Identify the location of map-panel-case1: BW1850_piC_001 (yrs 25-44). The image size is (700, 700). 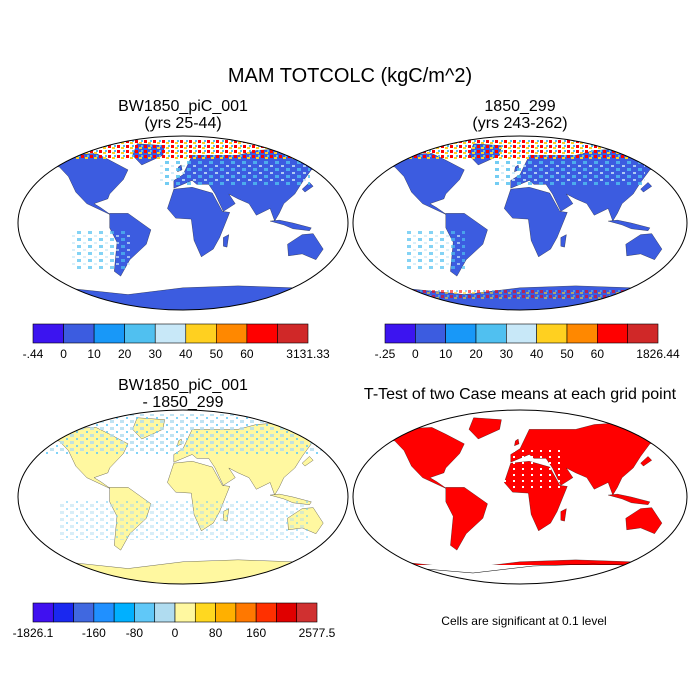
(183, 204).